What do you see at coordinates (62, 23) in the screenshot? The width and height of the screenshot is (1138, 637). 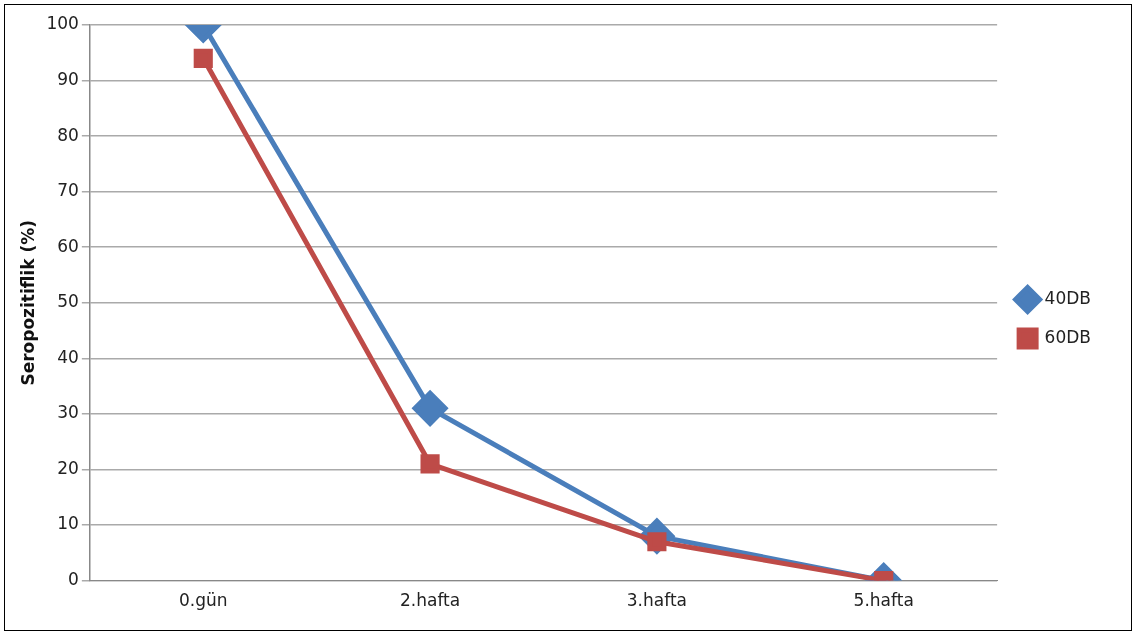 I see `y-tick-label: 100` at bounding box center [62, 23].